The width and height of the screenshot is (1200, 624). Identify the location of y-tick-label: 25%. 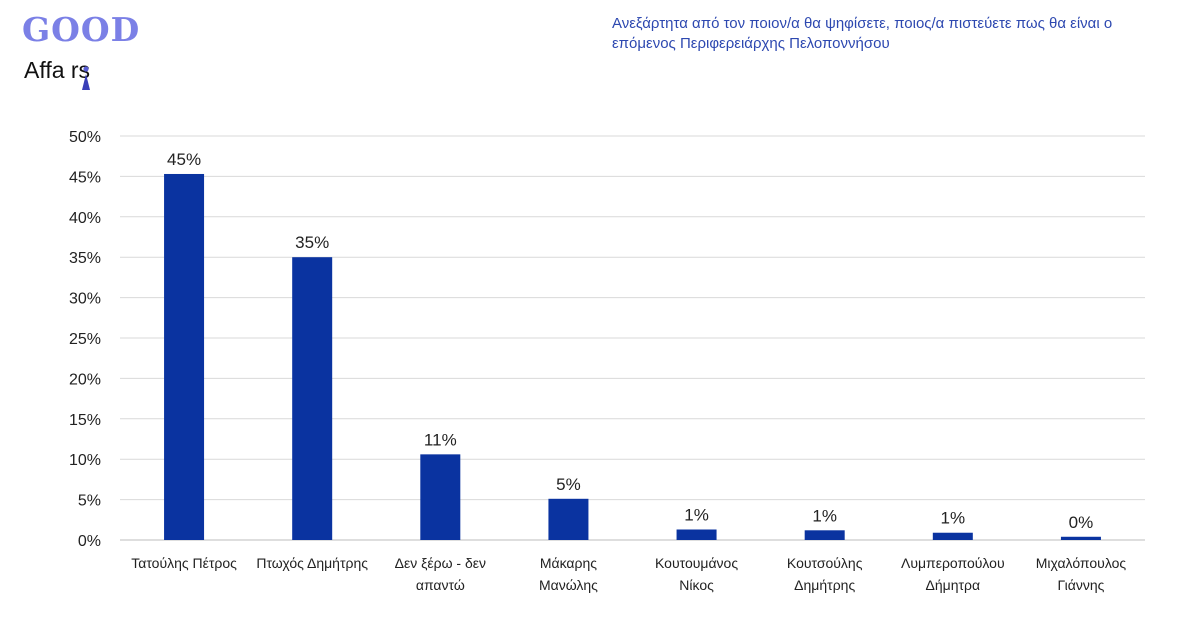
(85, 339).